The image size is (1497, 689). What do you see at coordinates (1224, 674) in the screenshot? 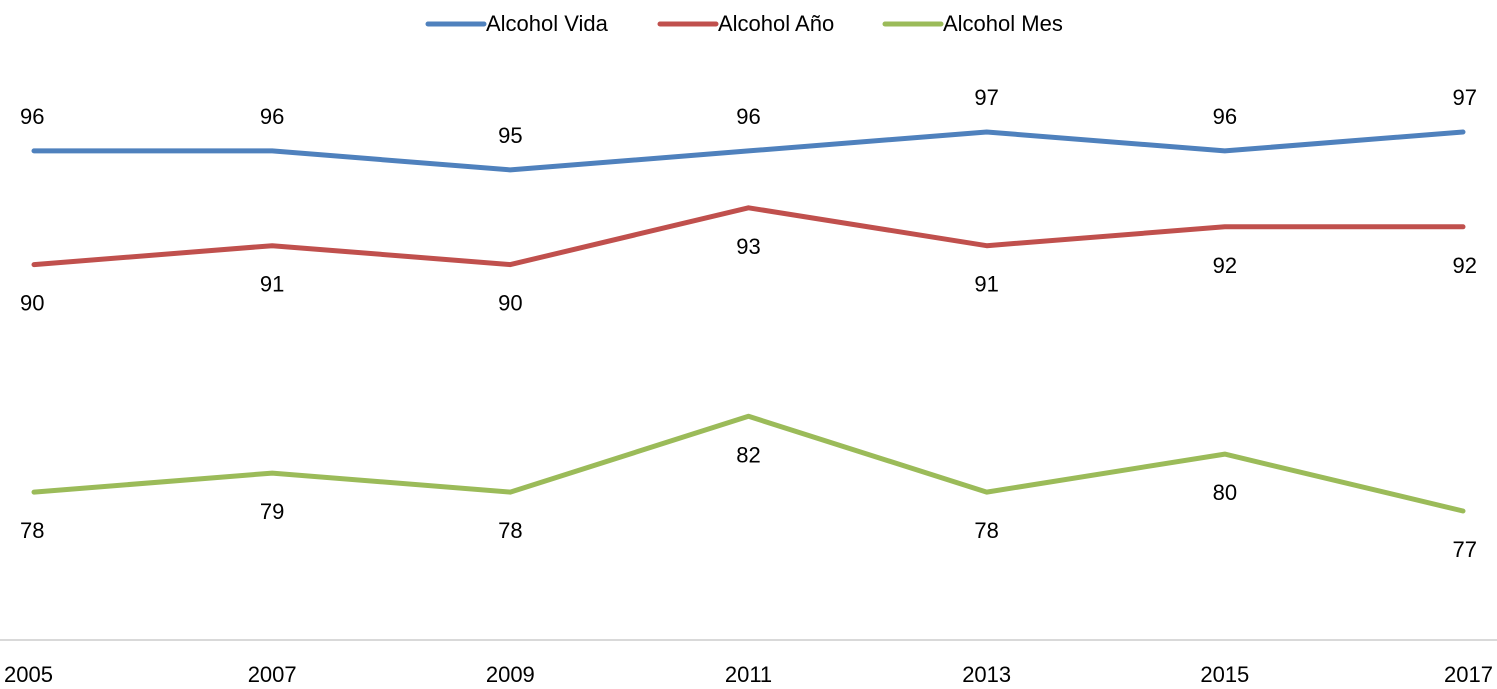
I see `x-tick-label-2015: 2015` at bounding box center [1224, 674].